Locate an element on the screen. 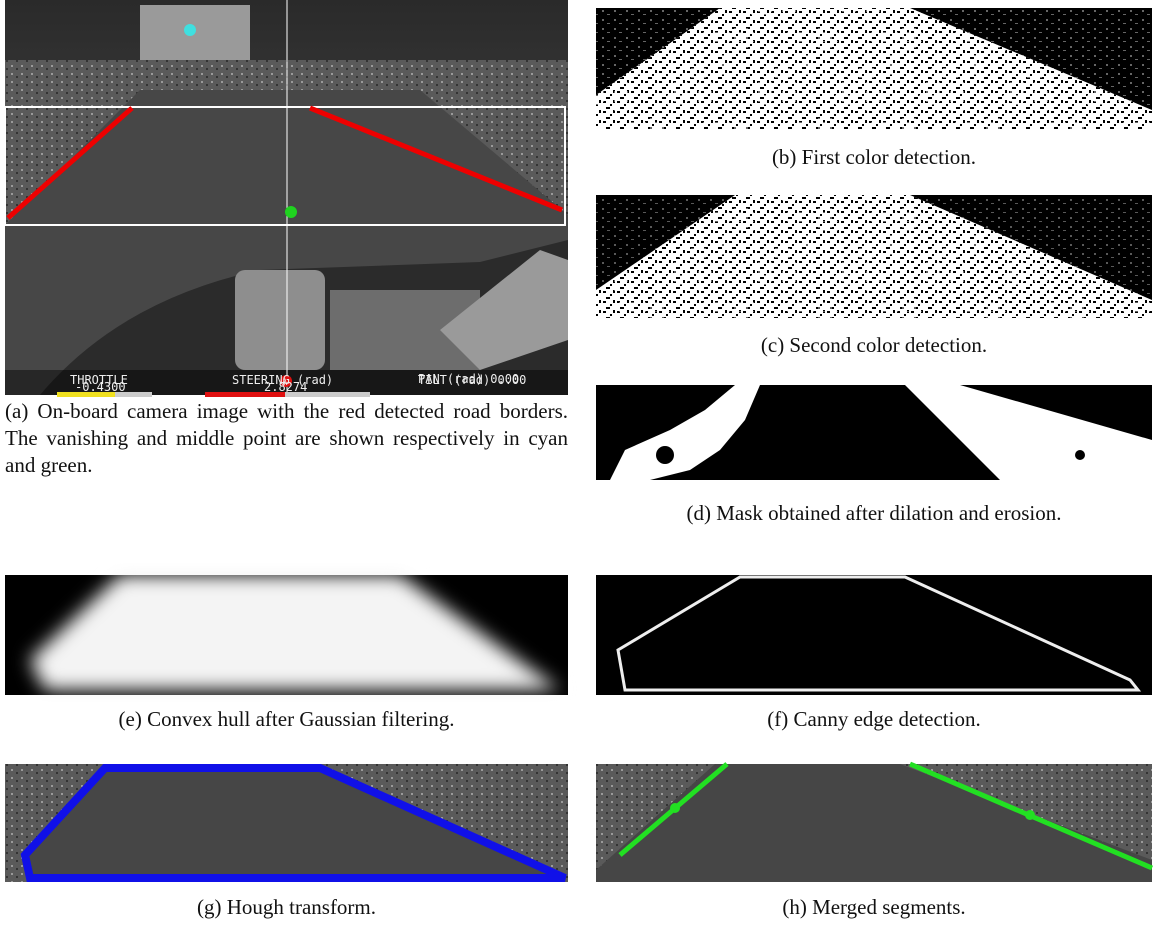 Image resolution: width=1156 pixels, height=926 pixels. convex-hull is located at coordinates (286, 635).